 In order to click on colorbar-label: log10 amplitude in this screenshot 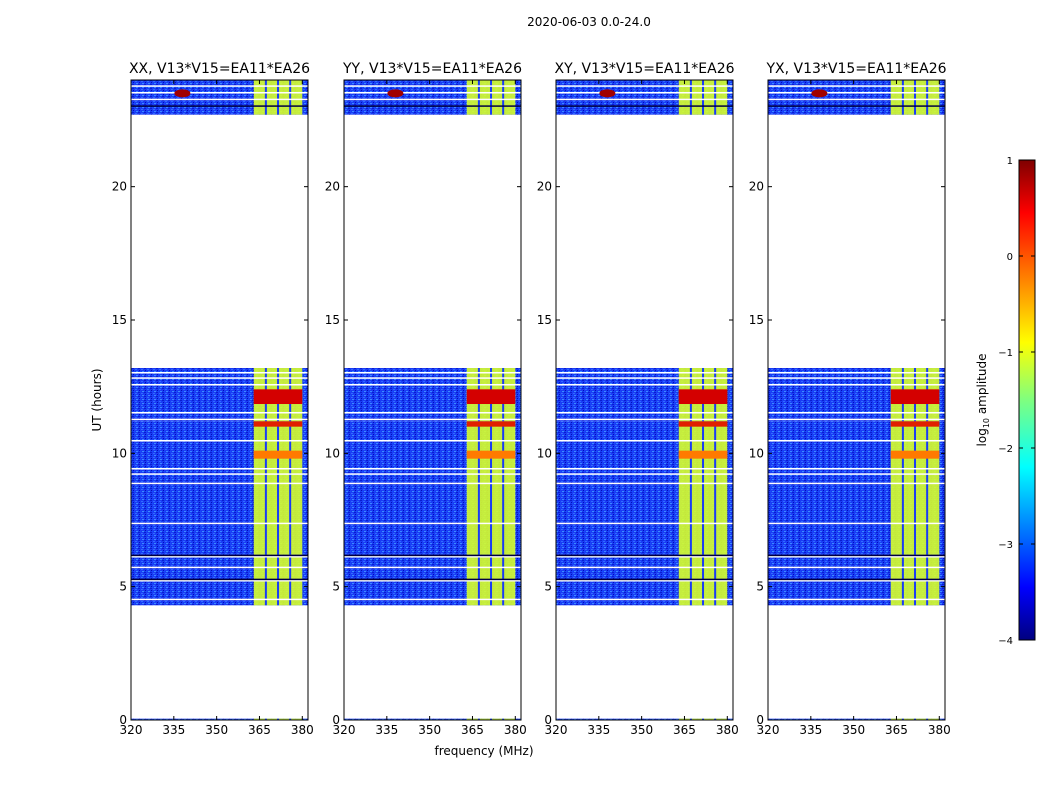, I will do `click(983, 400)`.